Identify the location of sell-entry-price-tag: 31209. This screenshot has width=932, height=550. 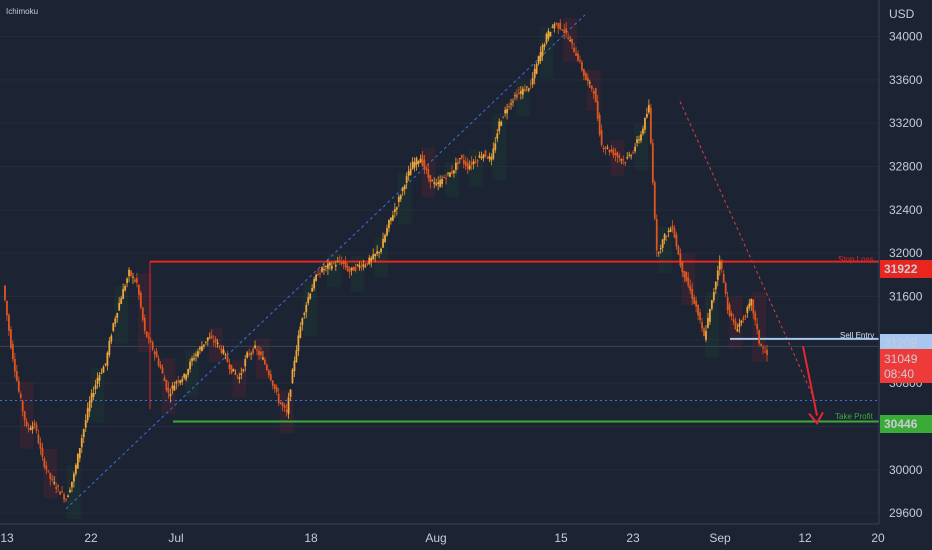
(906, 343).